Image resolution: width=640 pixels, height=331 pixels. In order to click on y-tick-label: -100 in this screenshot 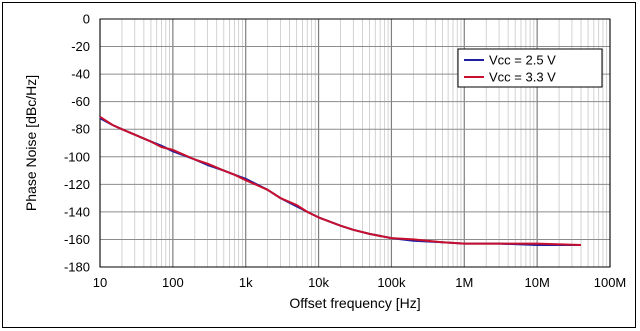, I will do `click(77, 156)`.